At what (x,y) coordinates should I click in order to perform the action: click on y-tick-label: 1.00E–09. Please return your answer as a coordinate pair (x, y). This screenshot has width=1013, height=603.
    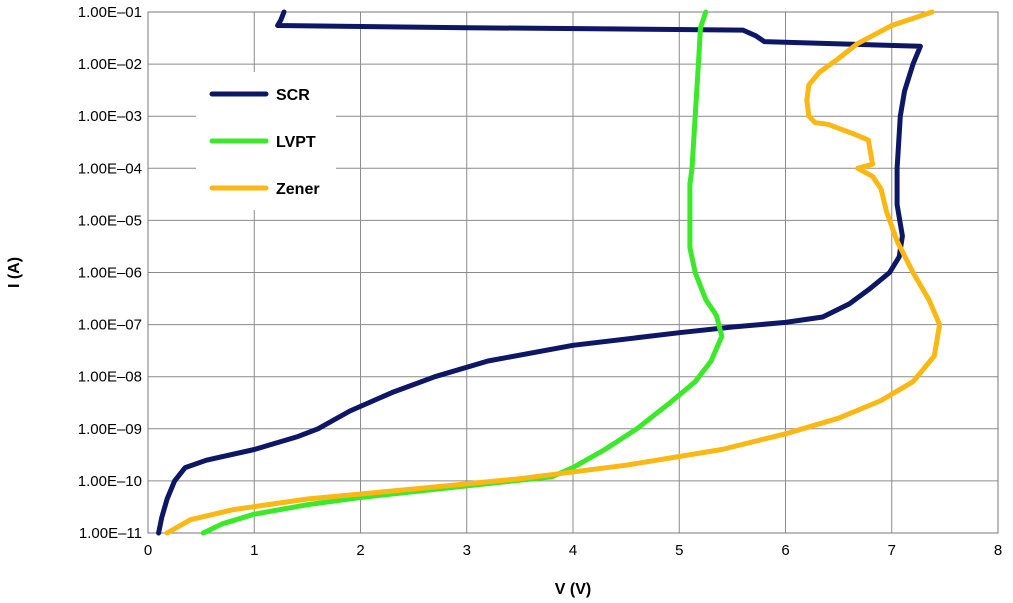
    Looking at the image, I should click on (110, 429).